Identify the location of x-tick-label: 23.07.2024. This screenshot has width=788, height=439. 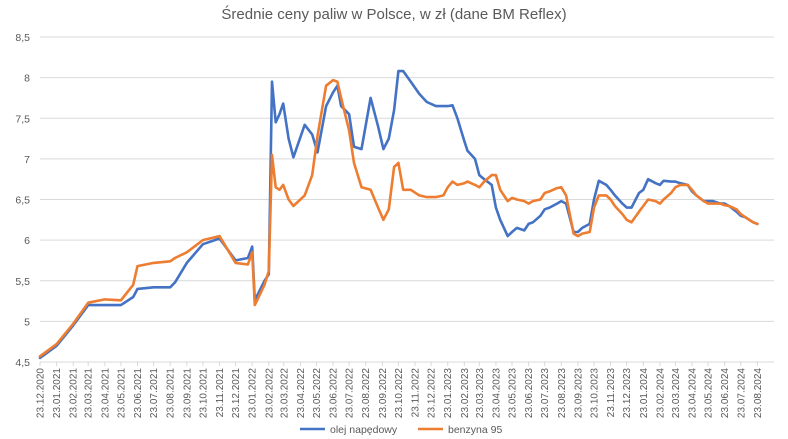
(741, 393).